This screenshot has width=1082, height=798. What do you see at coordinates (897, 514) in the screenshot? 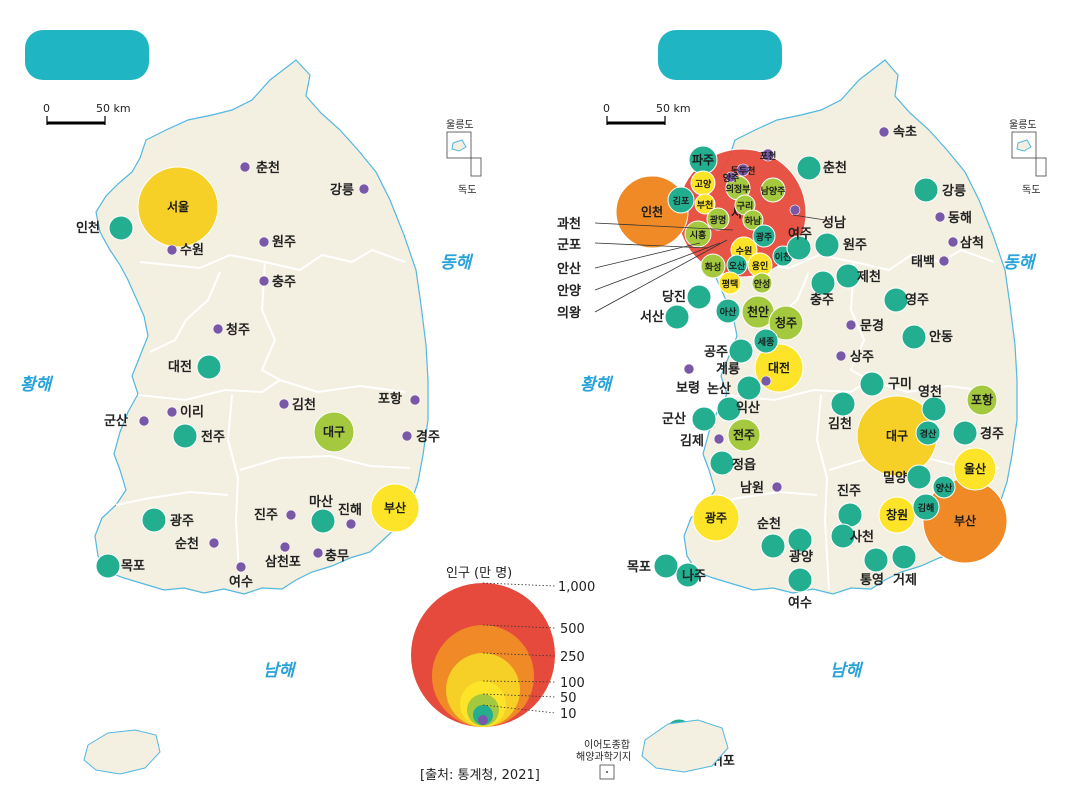
I see `right-in-city-label-7: 창원` at bounding box center [897, 514].